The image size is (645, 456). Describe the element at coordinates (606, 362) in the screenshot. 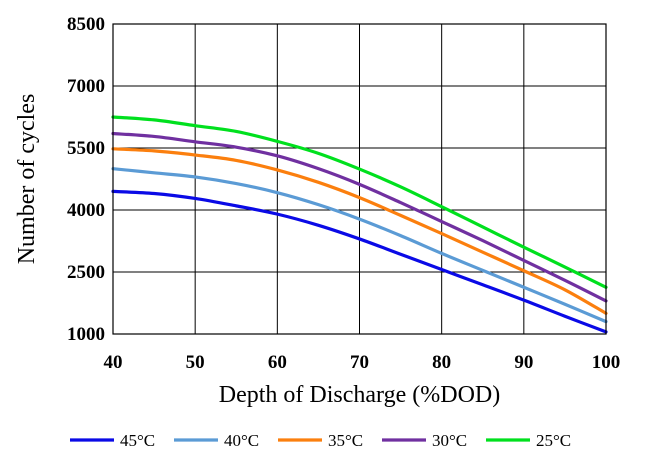

I see `x-tick-label: 100` at that location.